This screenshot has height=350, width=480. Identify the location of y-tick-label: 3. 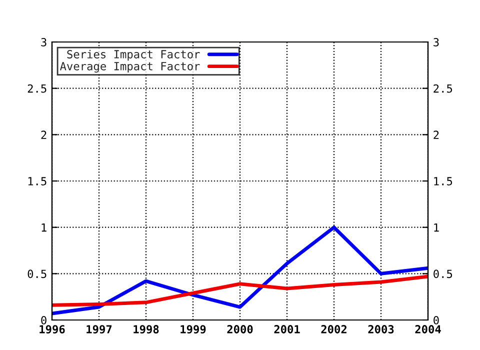
(43, 42).